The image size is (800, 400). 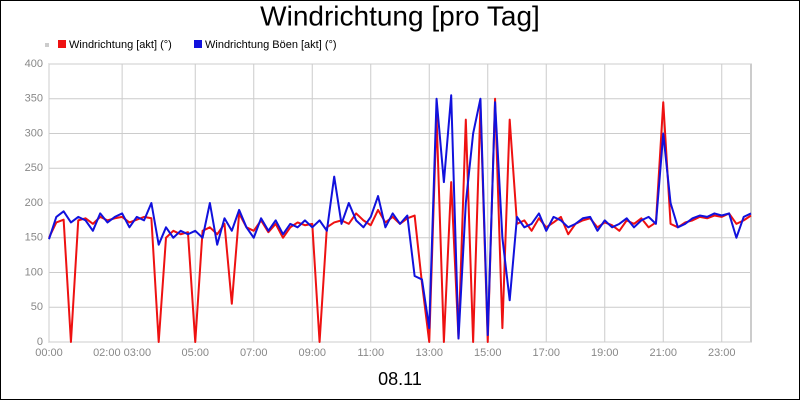 I want to click on x-tick-label: 15:00, so click(x=488, y=353).